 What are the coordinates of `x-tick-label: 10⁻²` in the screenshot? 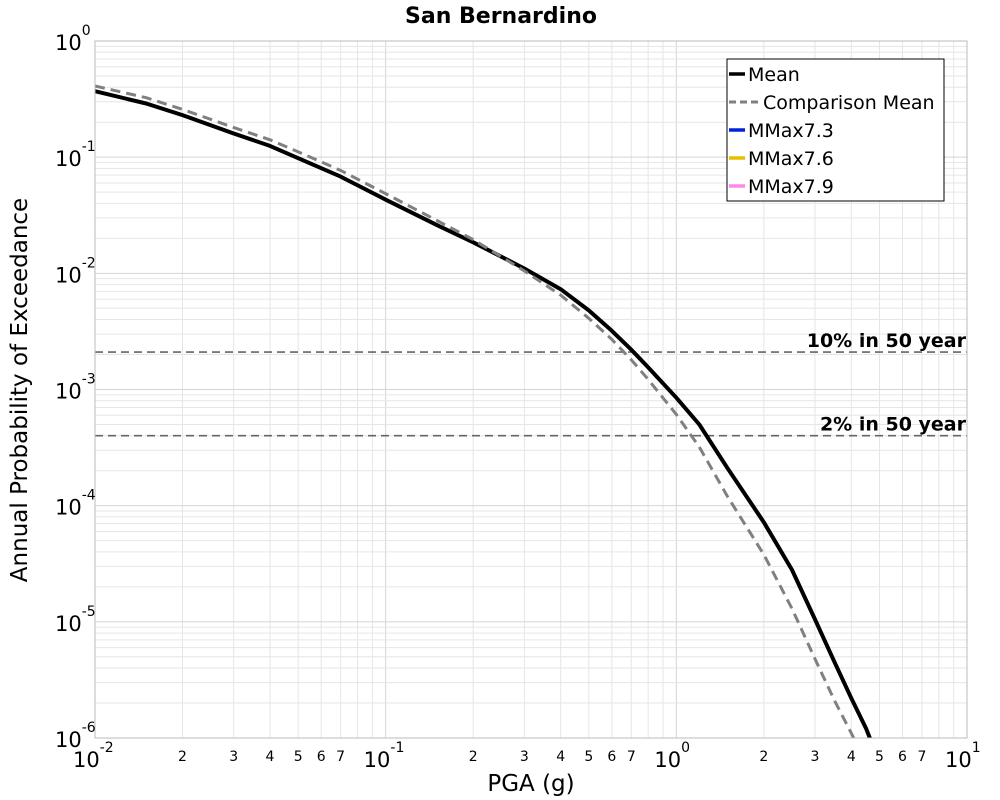 It's located at (93, 756).